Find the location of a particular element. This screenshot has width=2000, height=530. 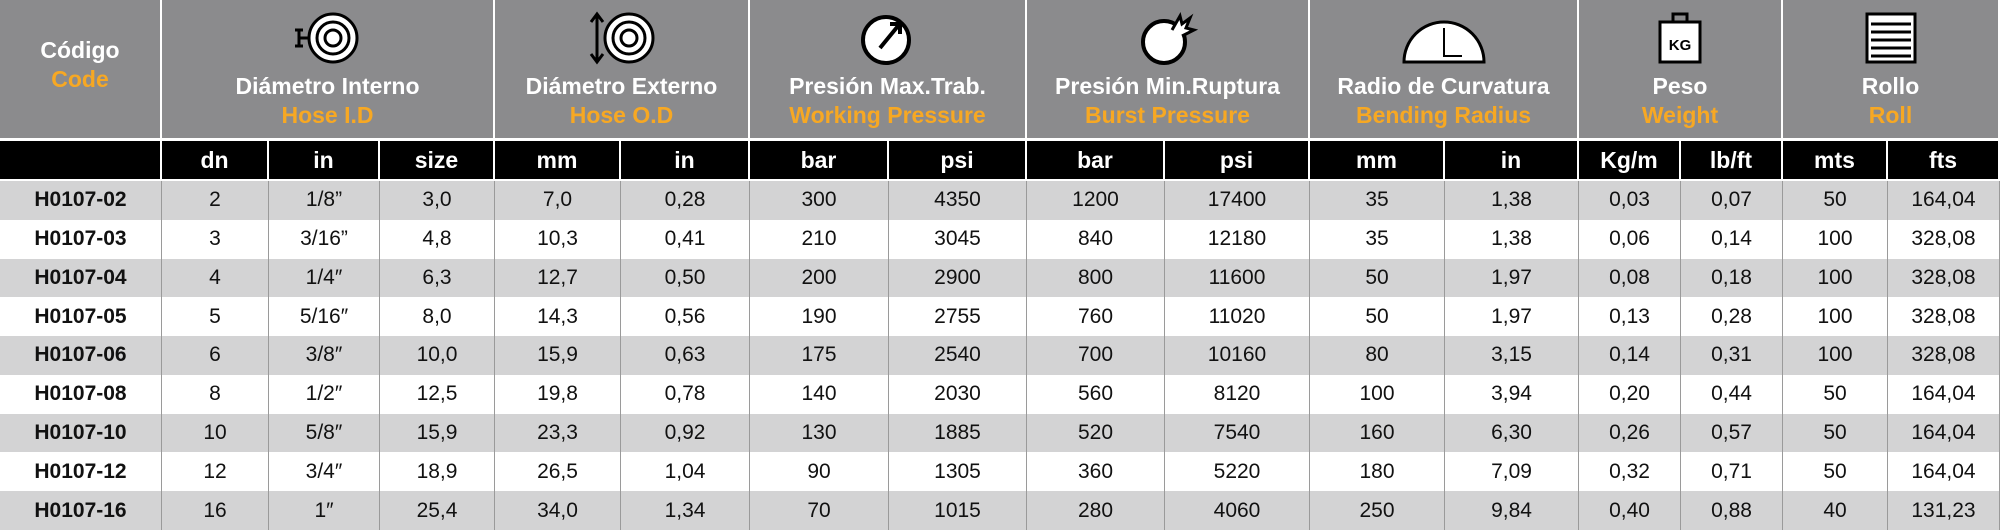

row-code: H0107-08 is located at coordinates (81, 394).